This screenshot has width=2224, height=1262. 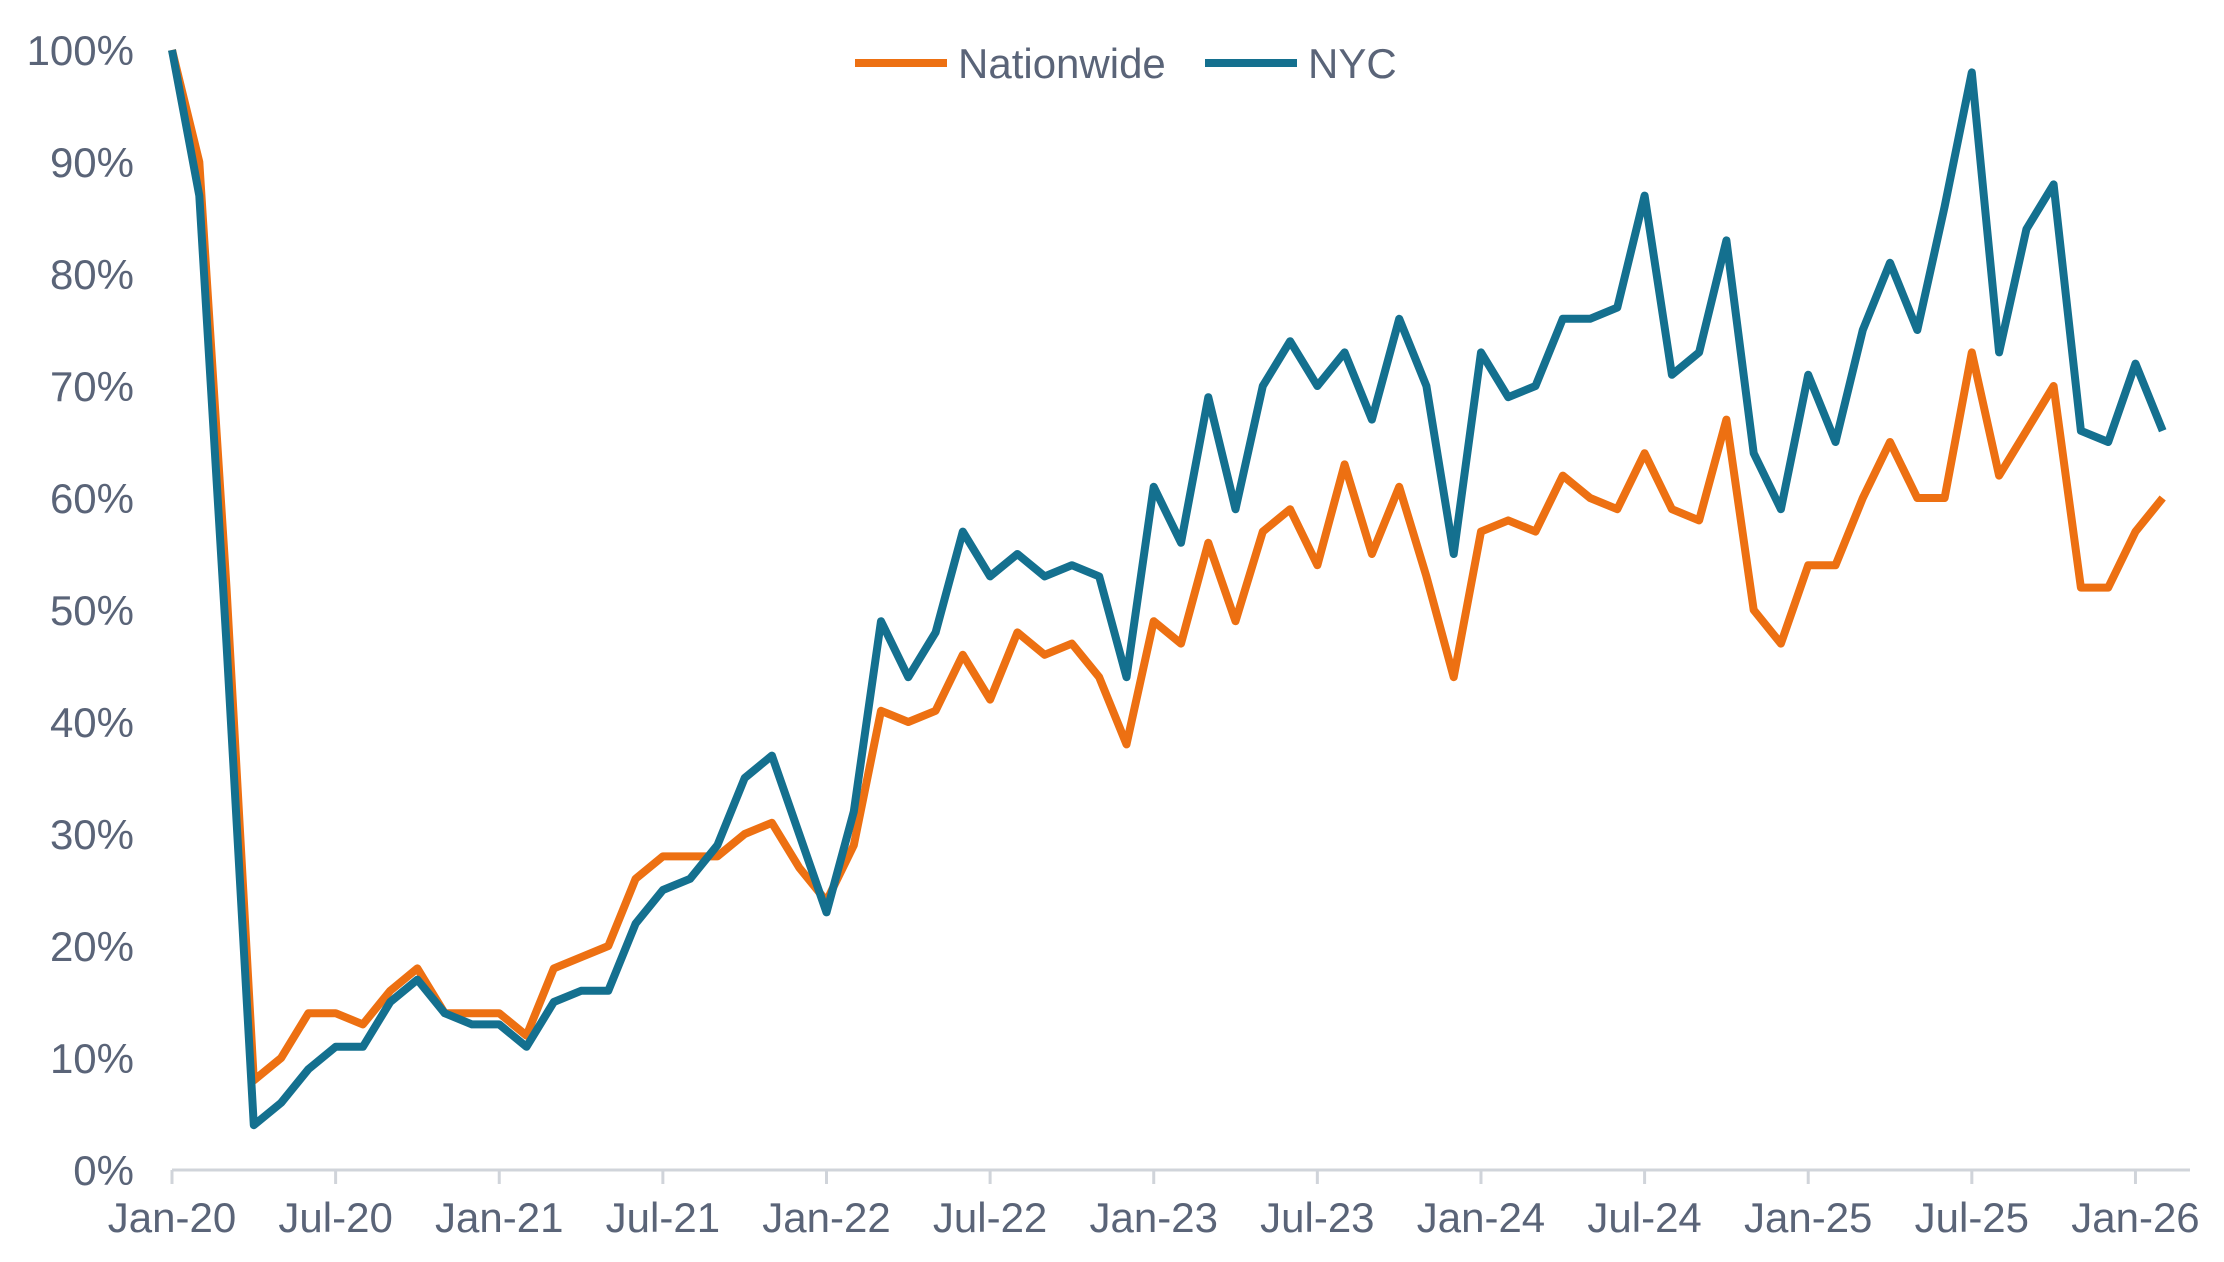 What do you see at coordinates (1062, 63) in the screenshot?
I see `legend-label: Nationwide` at bounding box center [1062, 63].